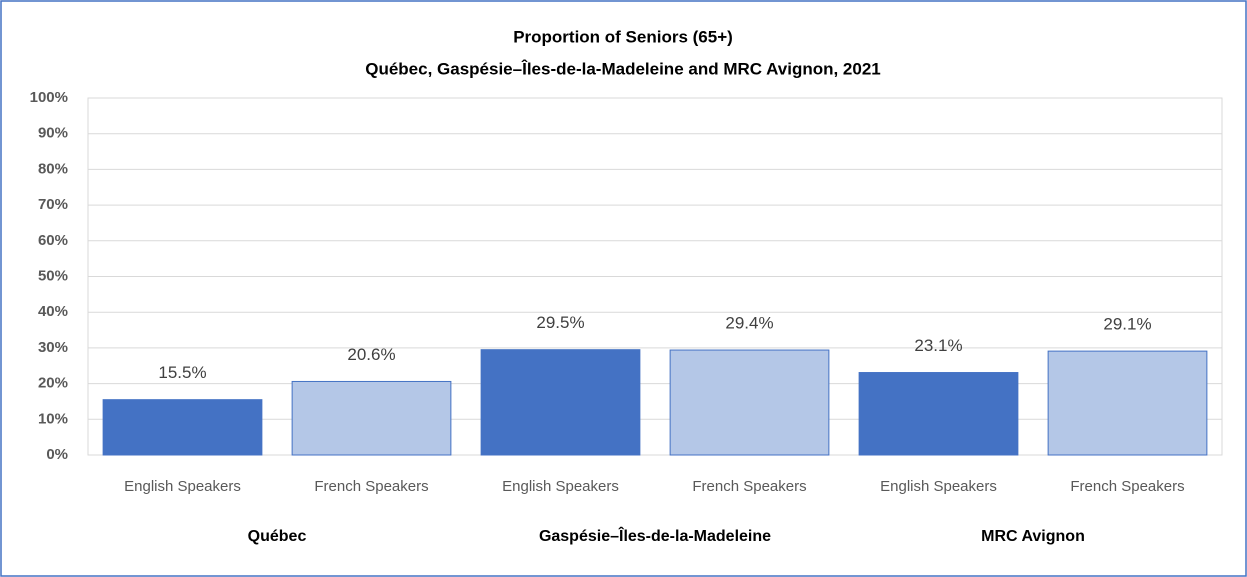  What do you see at coordinates (53, 347) in the screenshot?
I see `y-tick-label: 30%` at bounding box center [53, 347].